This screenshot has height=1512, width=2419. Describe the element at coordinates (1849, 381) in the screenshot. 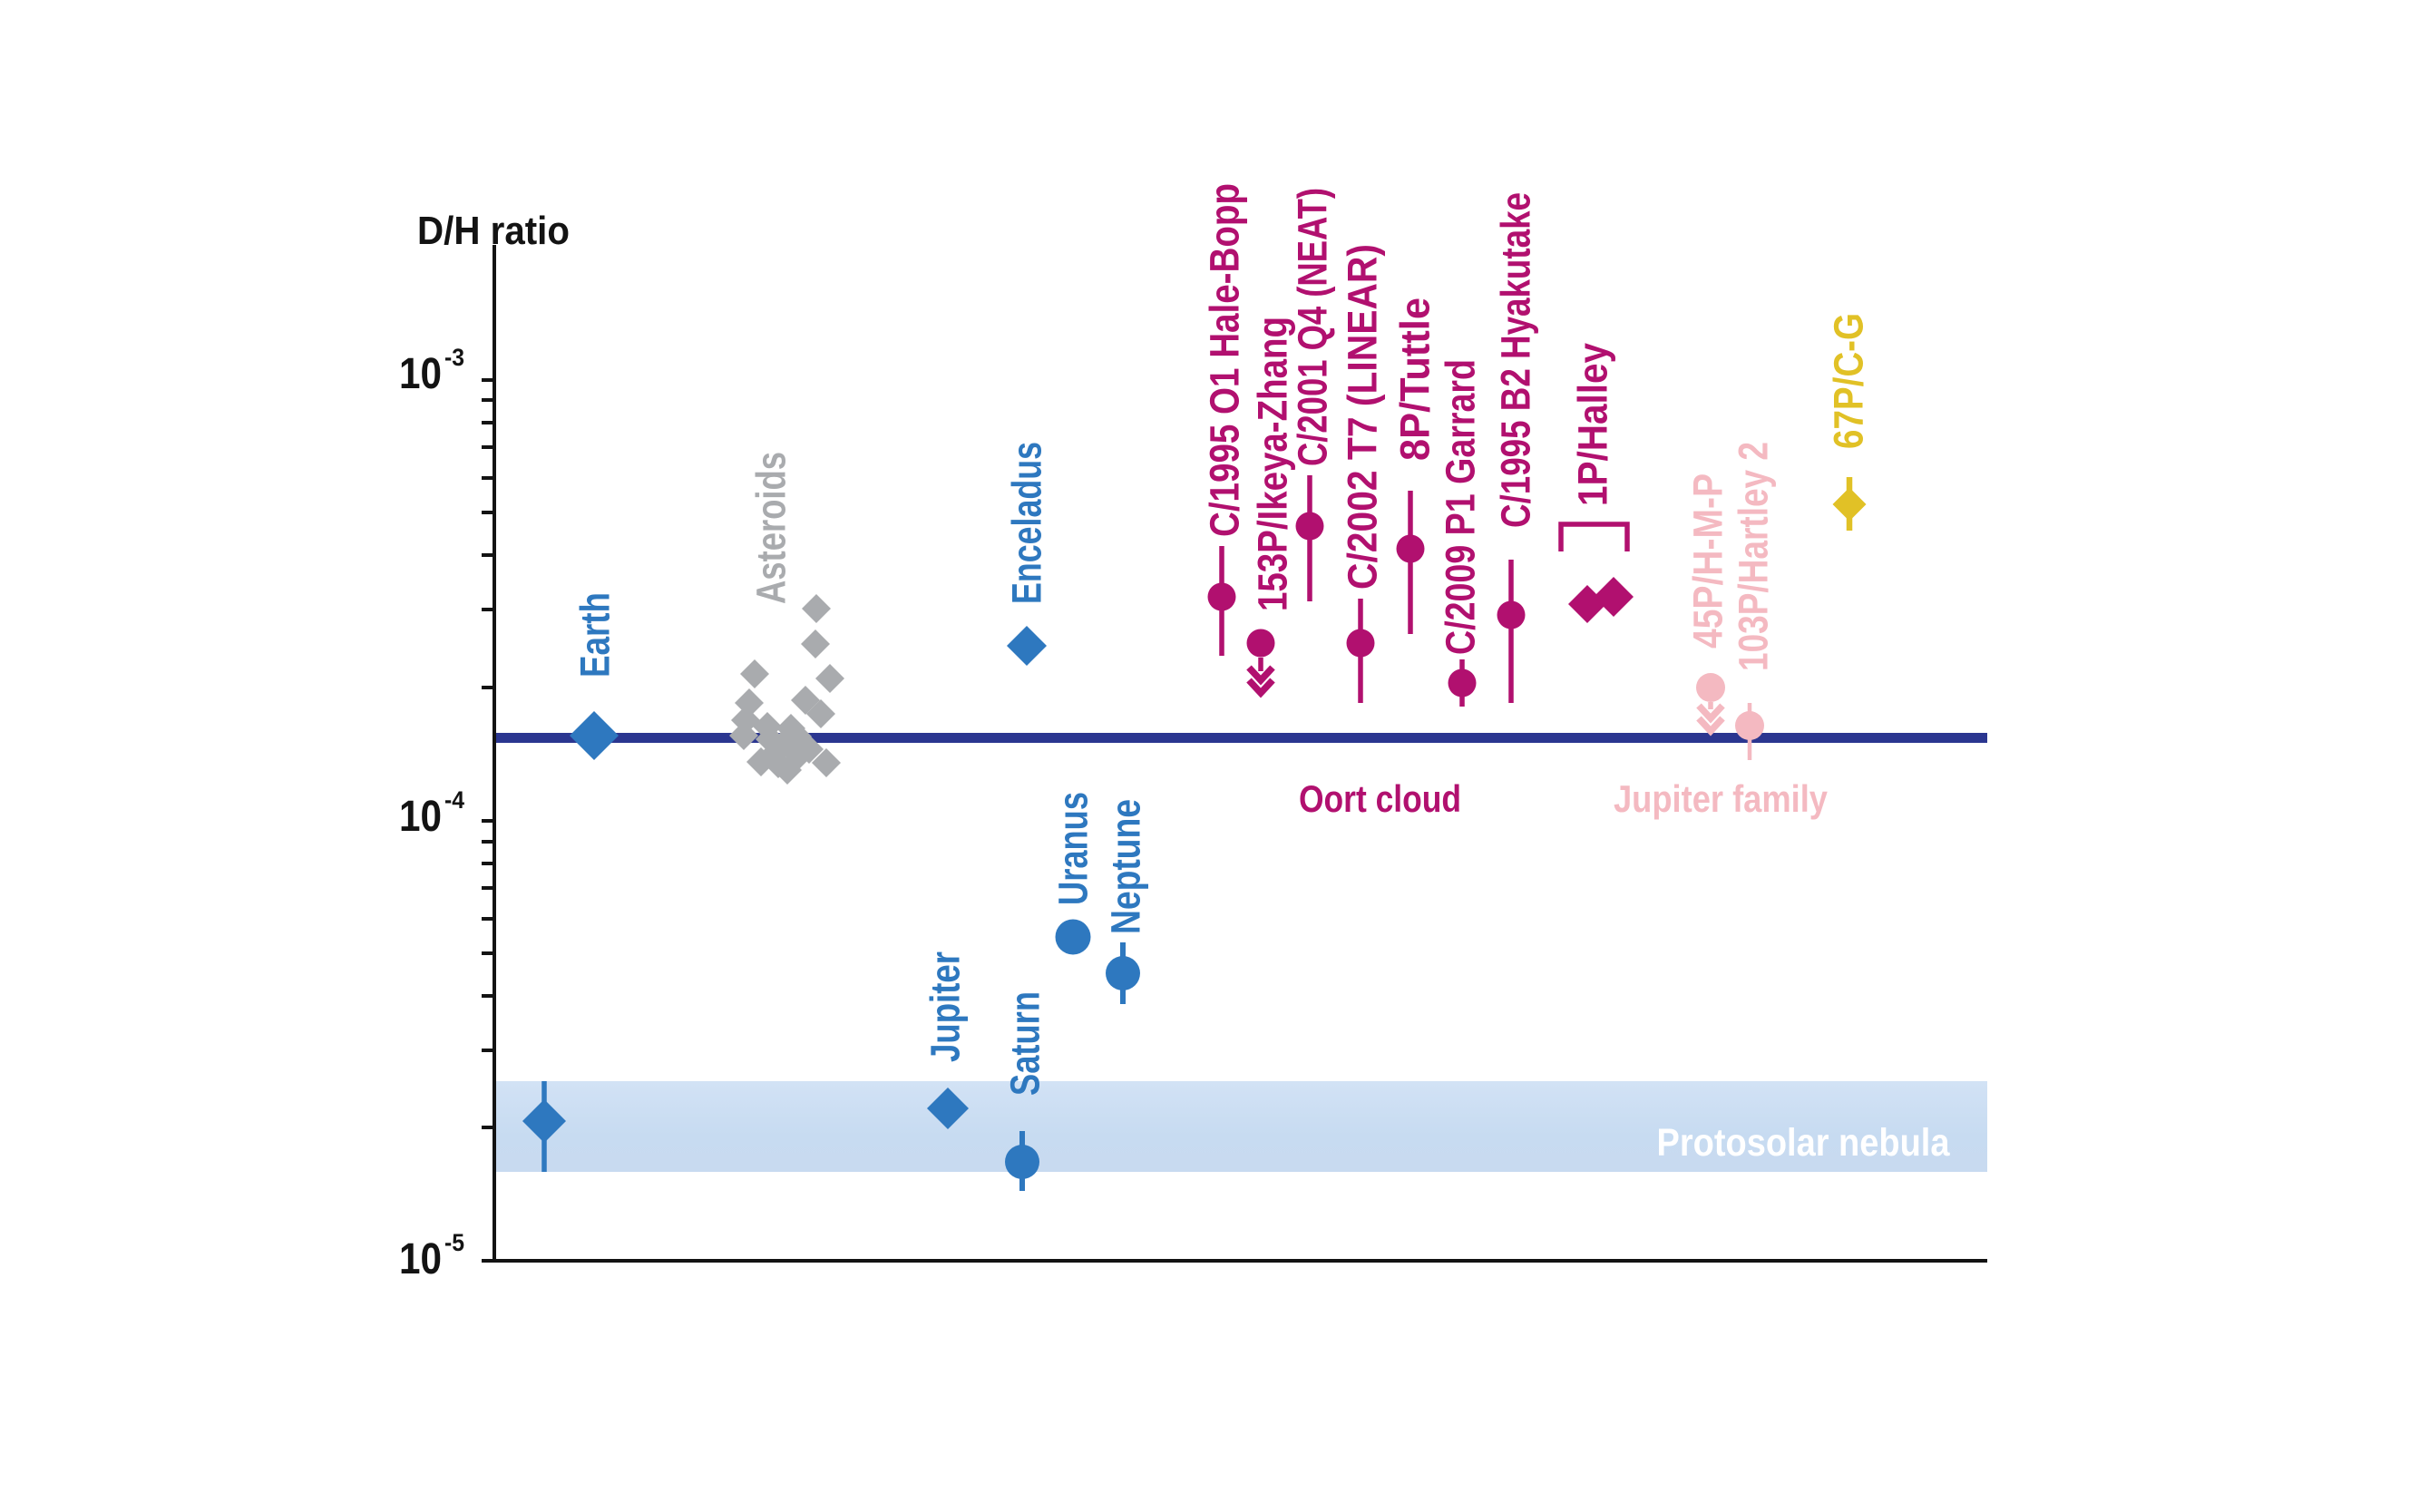

I see `svg-text: 67P/C-G` at that location.